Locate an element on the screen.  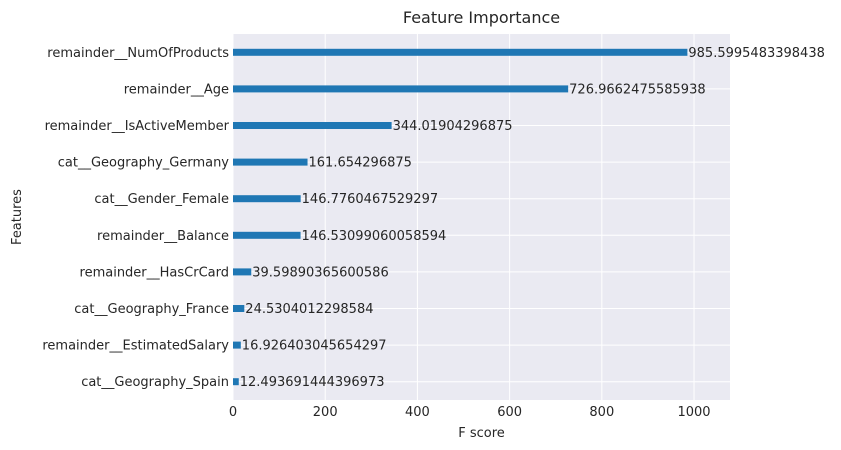
x-tick-label: 0 is located at coordinates (233, 412).